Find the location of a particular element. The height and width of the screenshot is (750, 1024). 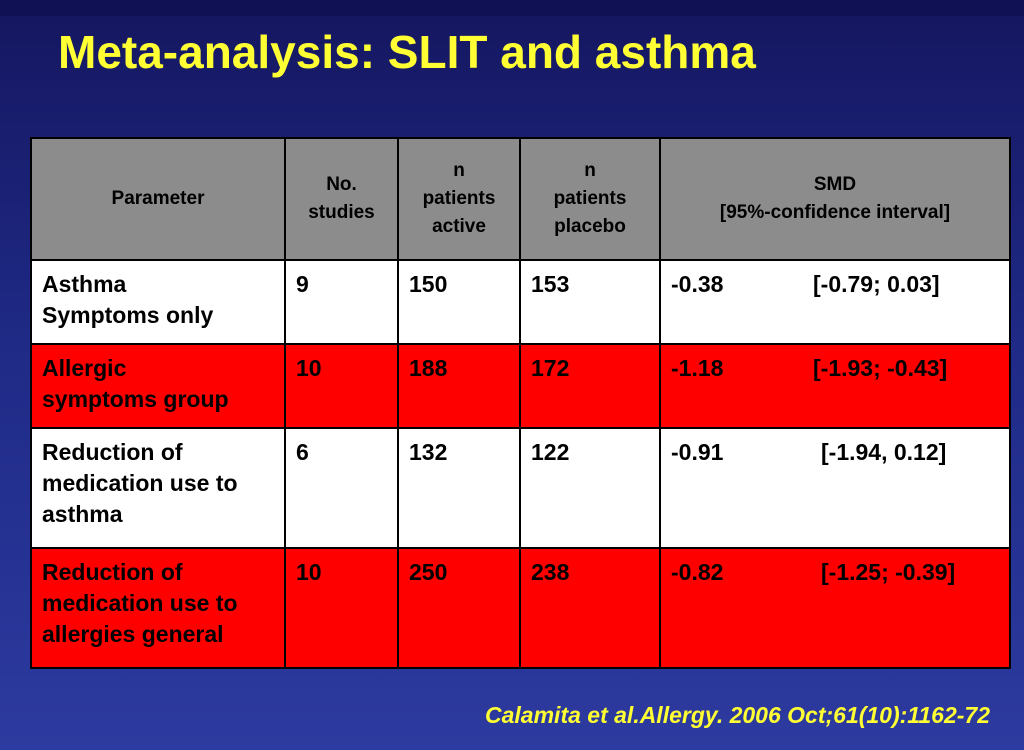

parameter-line: asthma is located at coordinates (82, 514).